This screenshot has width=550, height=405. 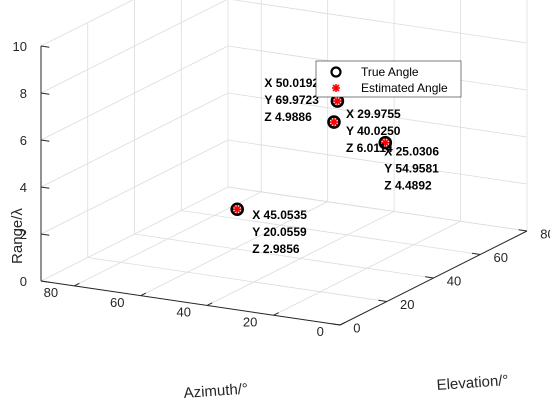 I want to click on y-tick-label: 80, so click(x=545, y=233).